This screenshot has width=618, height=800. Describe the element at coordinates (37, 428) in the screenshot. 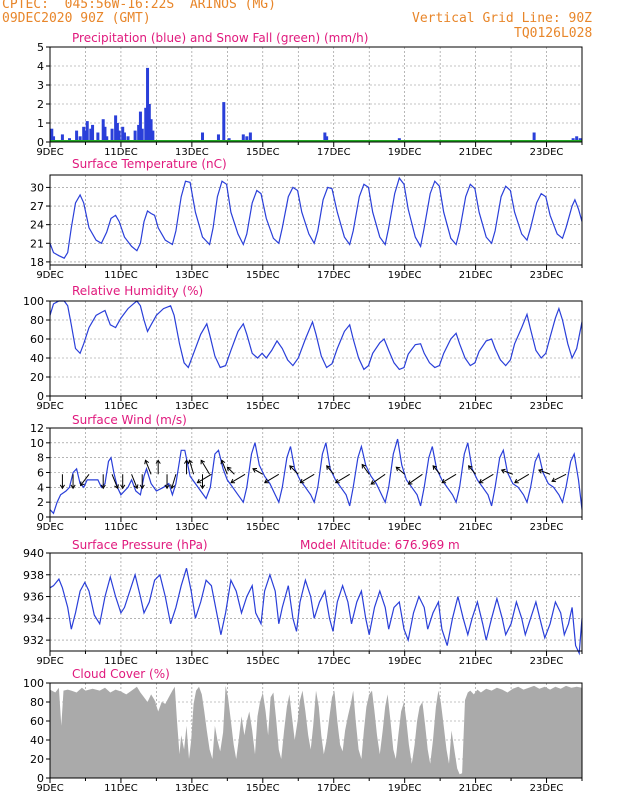

I see `wind-ytick-label: 12` at that location.